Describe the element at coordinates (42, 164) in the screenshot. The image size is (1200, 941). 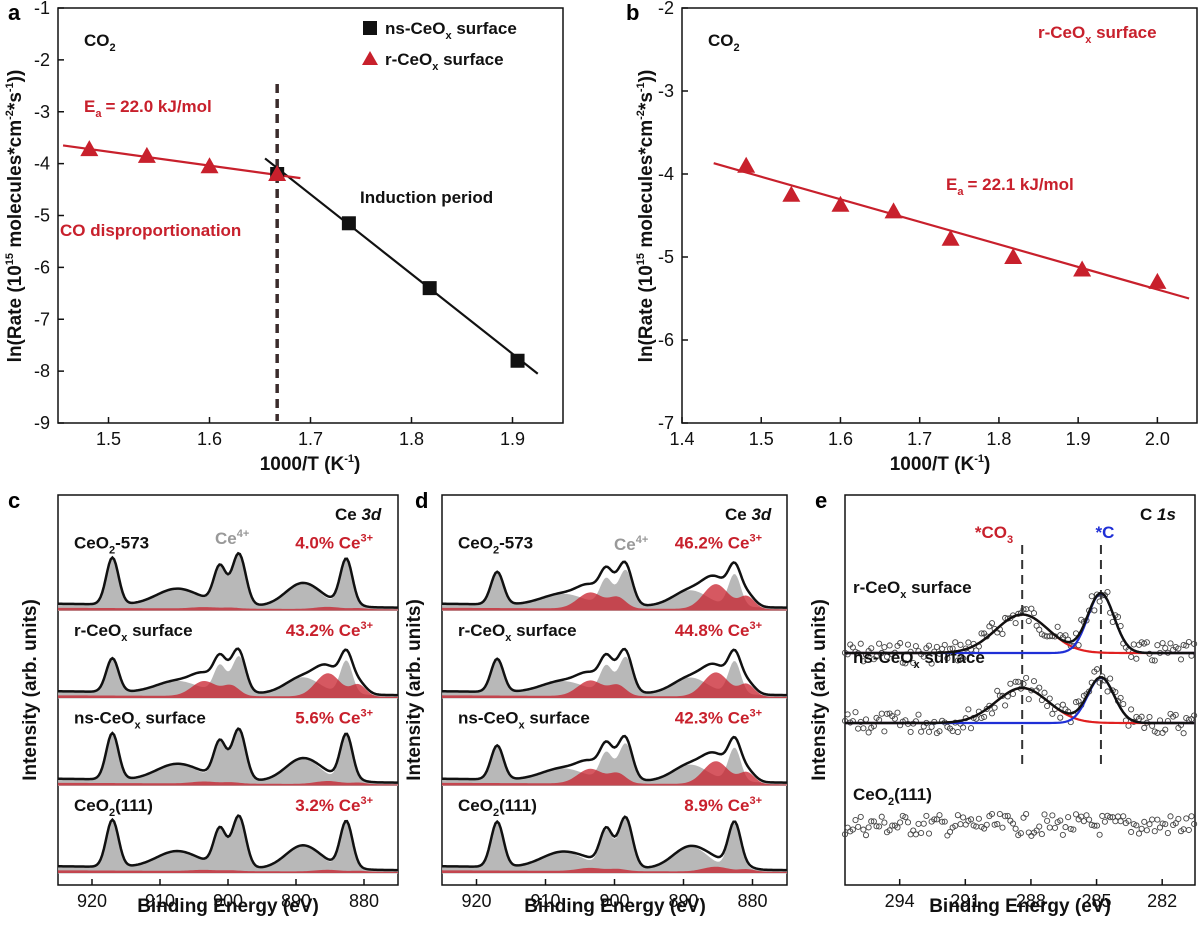
I see `y-tick-label: -4` at that location.